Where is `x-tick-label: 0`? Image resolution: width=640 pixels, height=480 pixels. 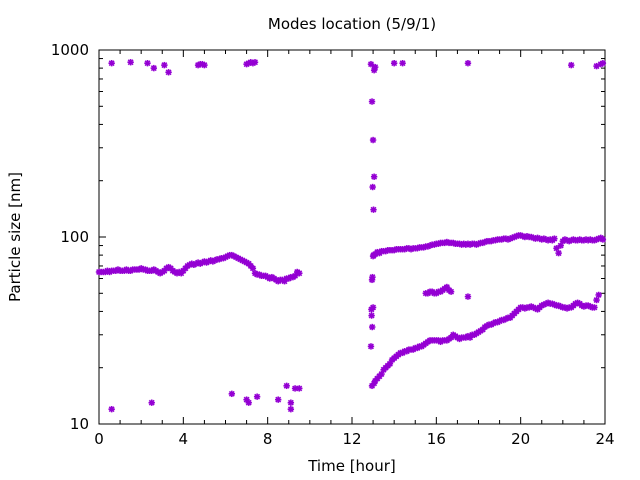
x-tick-label: 0 is located at coordinates (99, 439).